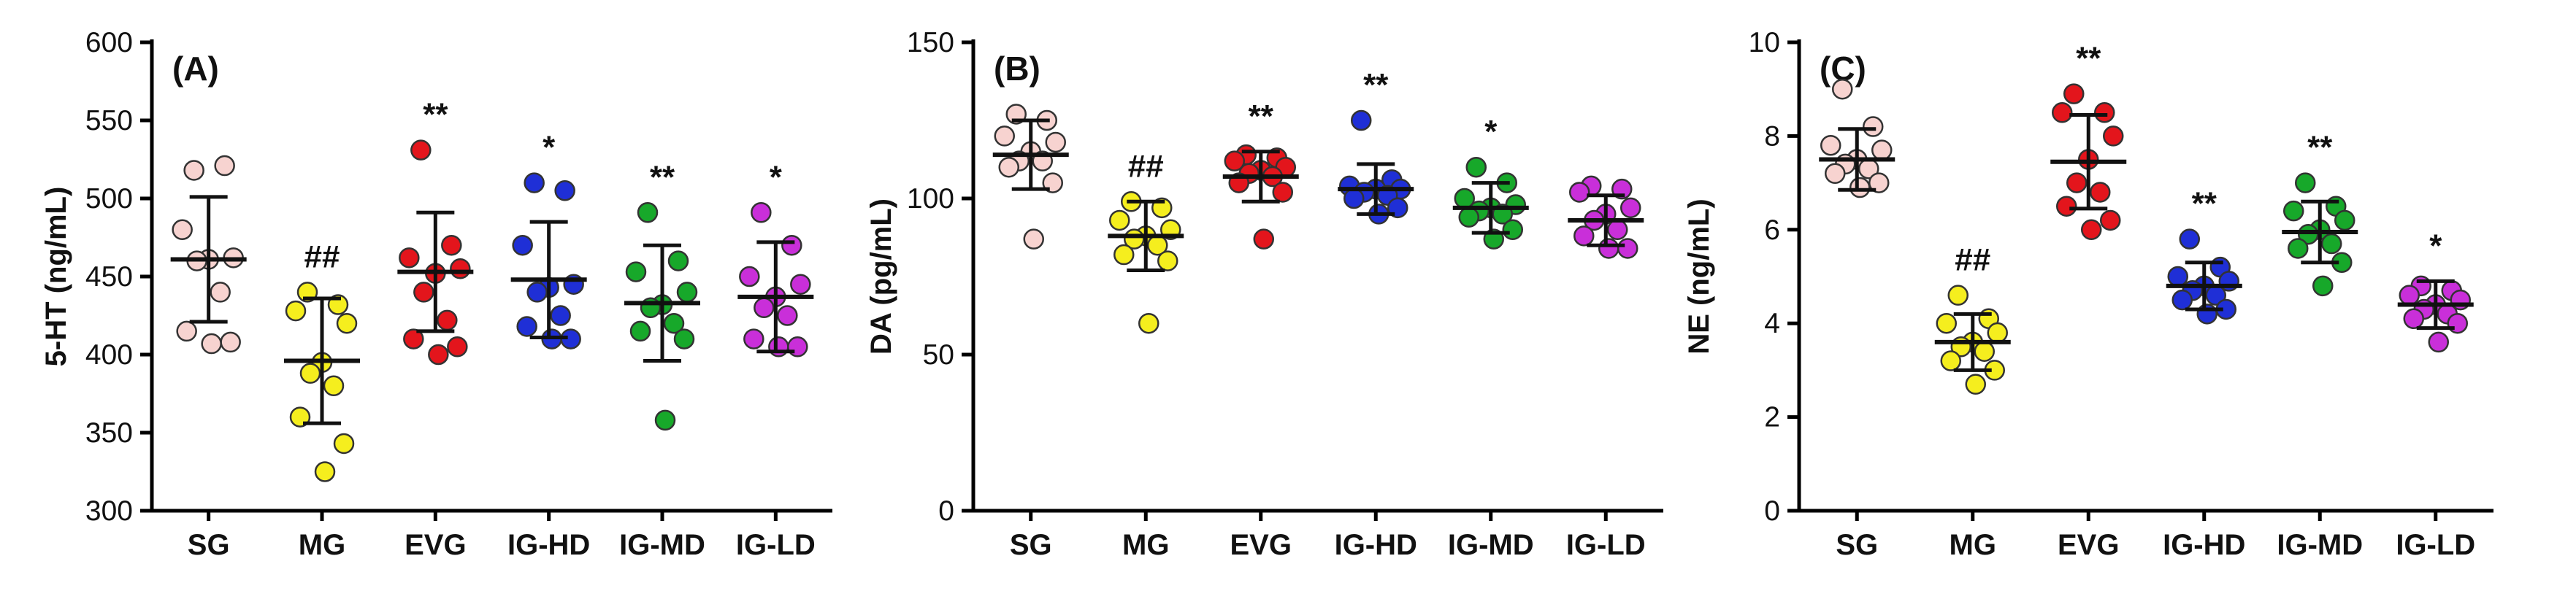 The image size is (2576, 591). What do you see at coordinates (1772, 136) in the screenshot?
I see `y-tick-label: 8` at bounding box center [1772, 136].